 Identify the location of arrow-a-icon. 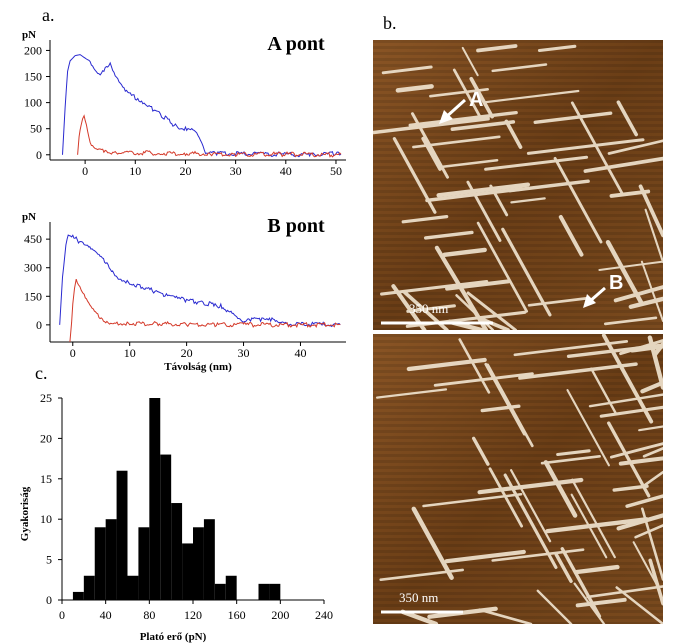
(453, 111).